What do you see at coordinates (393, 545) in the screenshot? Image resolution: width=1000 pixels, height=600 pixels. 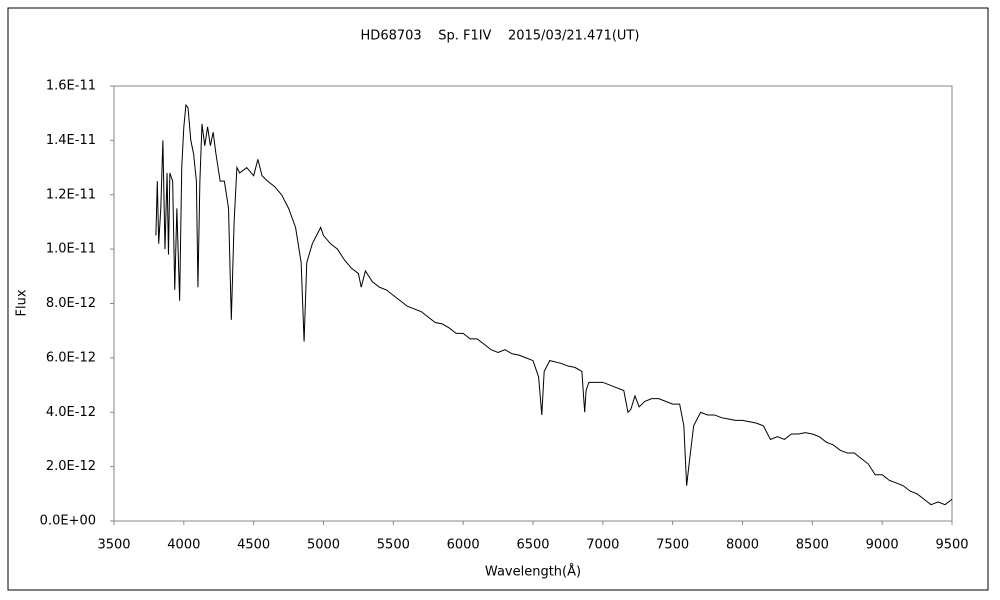 I see `x-tick-label: 5500` at bounding box center [393, 545].